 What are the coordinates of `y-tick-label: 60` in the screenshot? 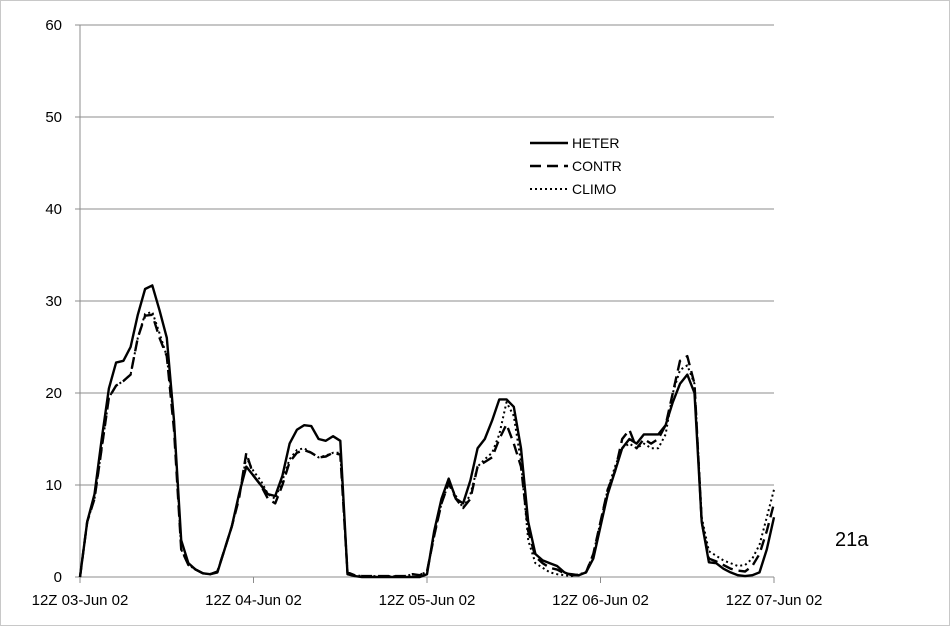 It's located at (53, 25).